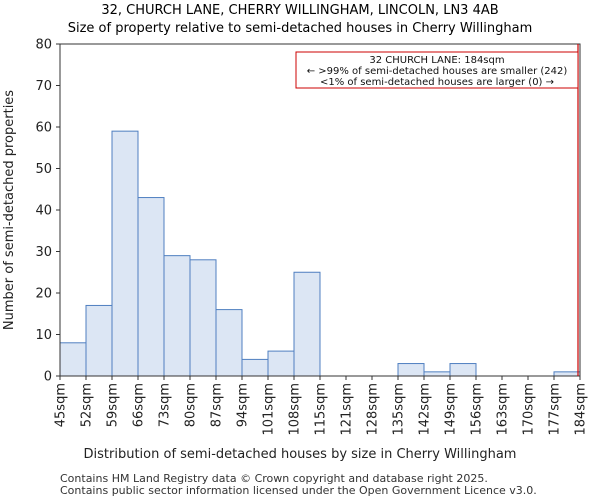  Describe the element at coordinates (61, 405) in the screenshot. I see `x-tick-label: 45sqm` at that location.